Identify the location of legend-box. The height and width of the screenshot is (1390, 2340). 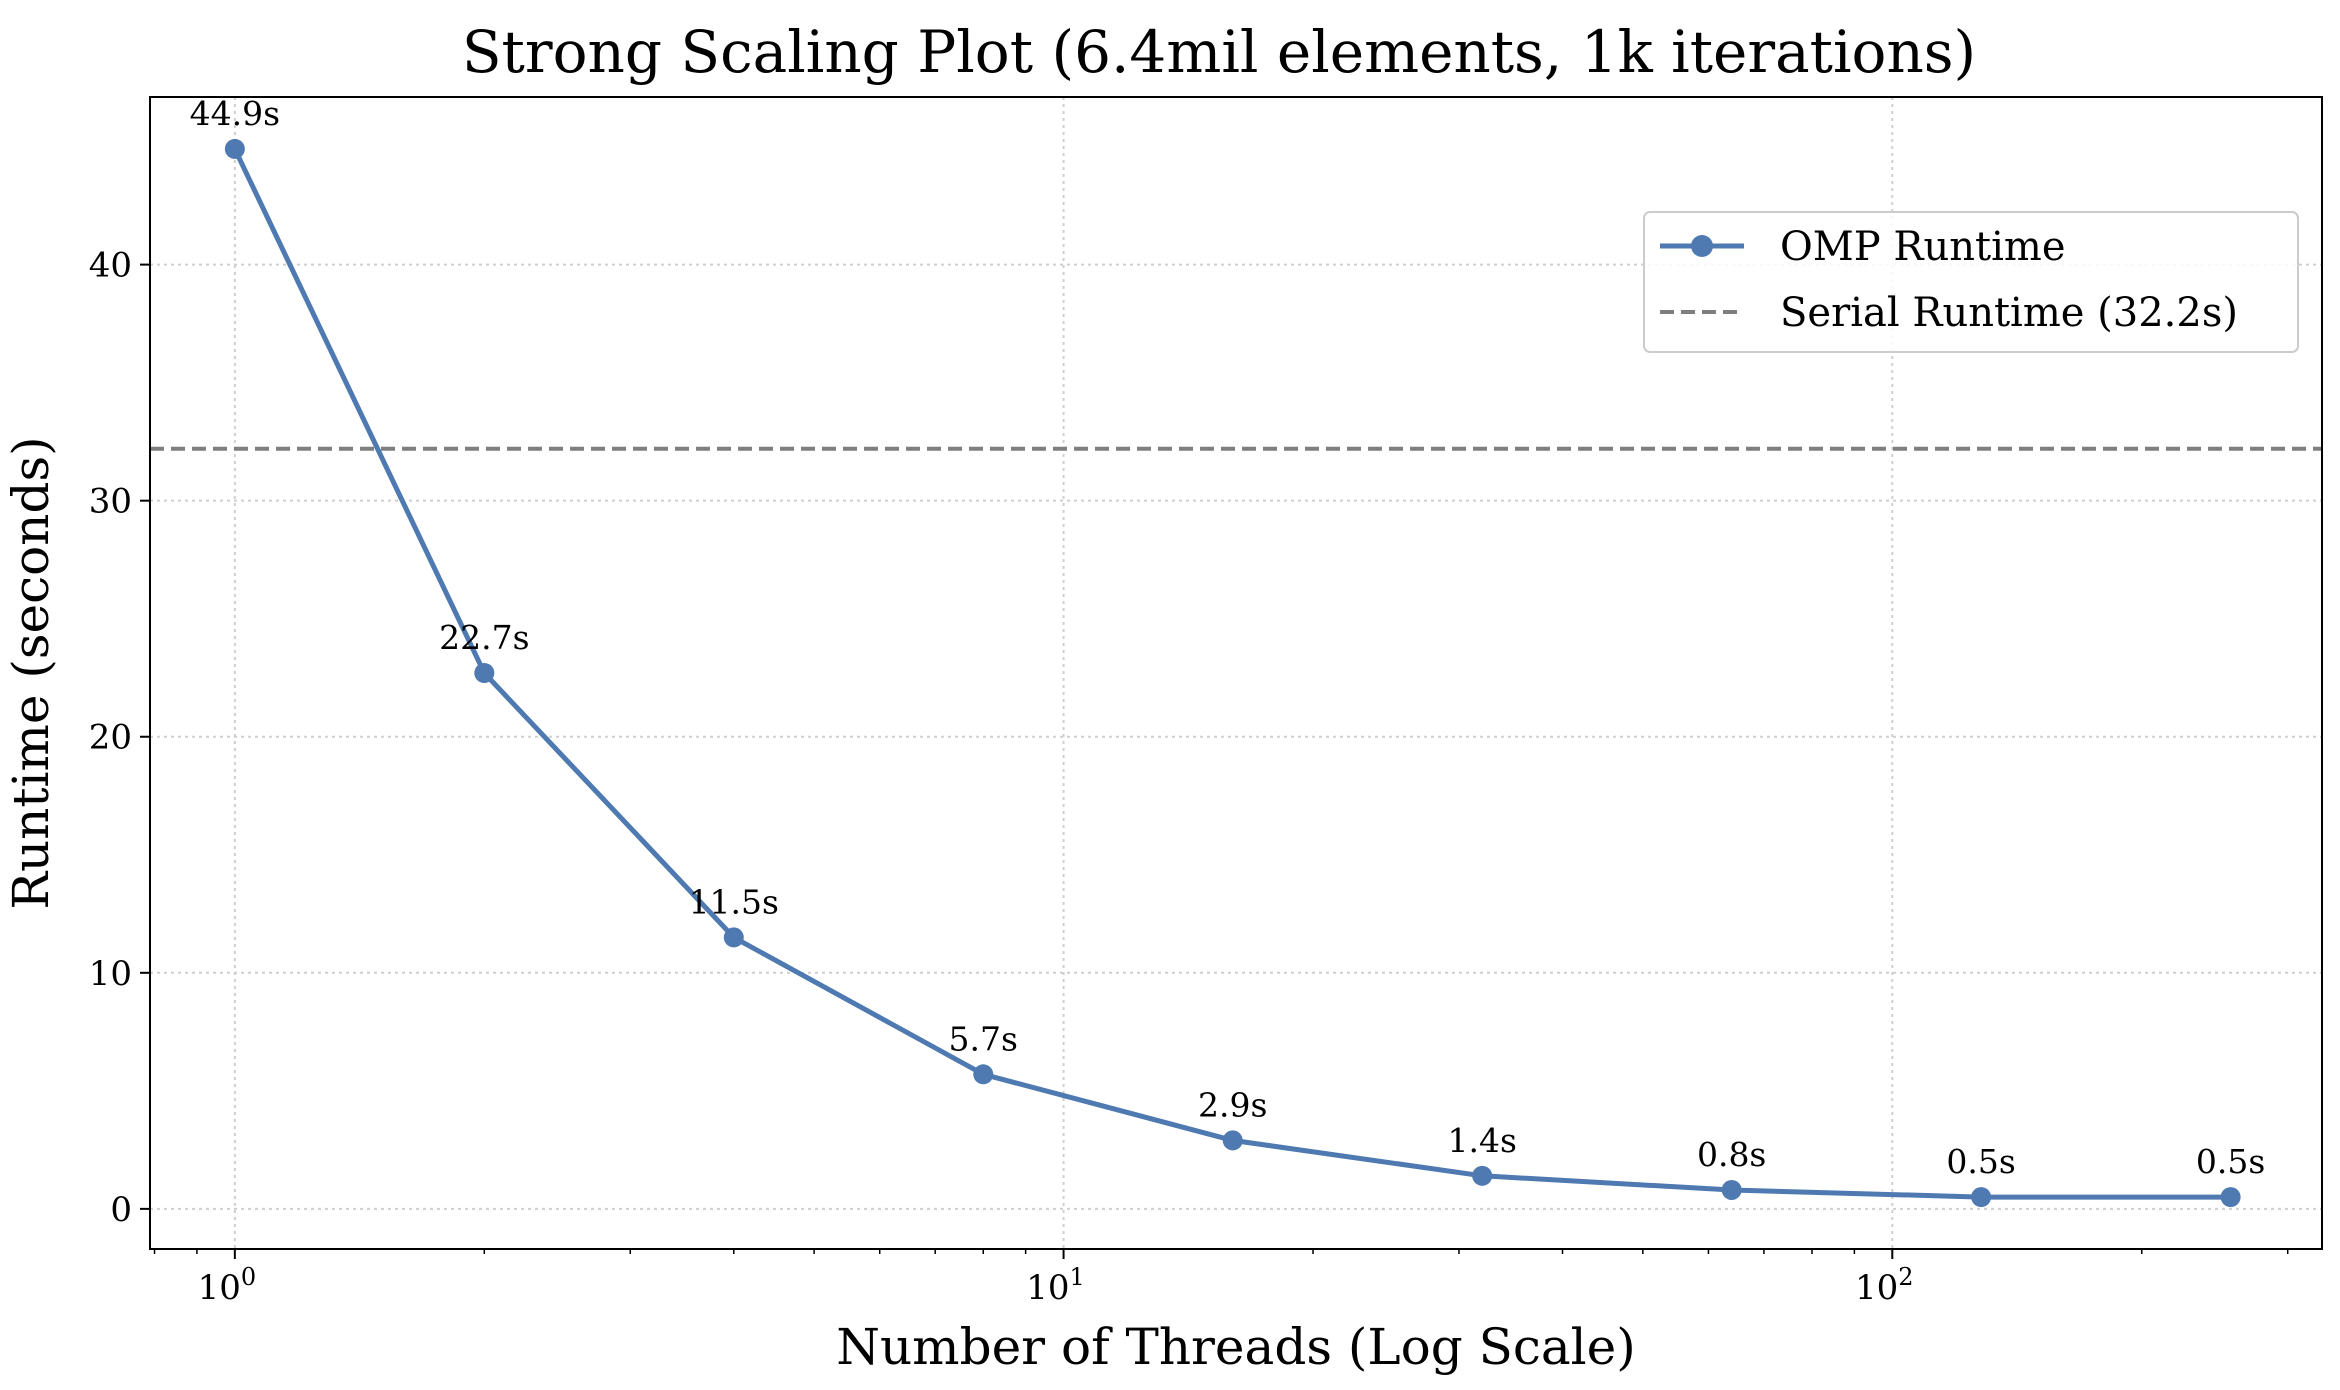
(1971, 282).